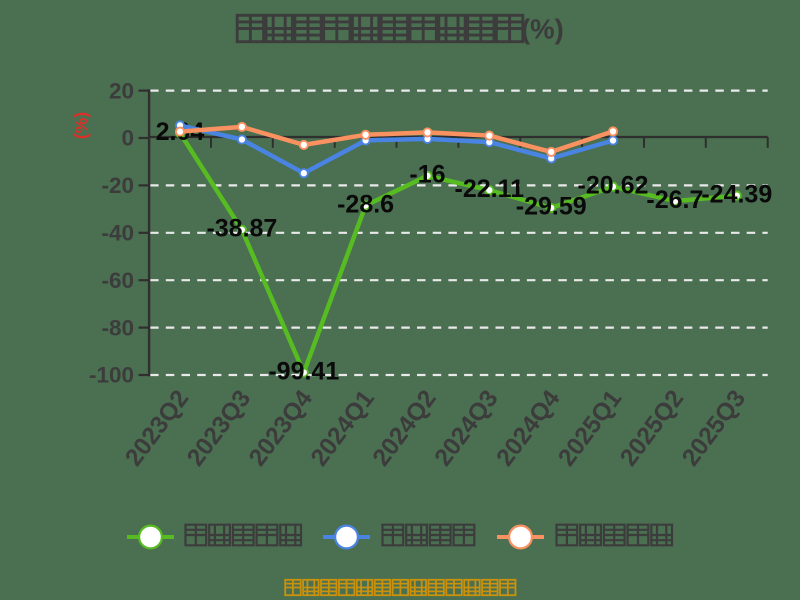  What do you see at coordinates (674, 200) in the screenshot?
I see `svg-text: -26.7` at bounding box center [674, 200].